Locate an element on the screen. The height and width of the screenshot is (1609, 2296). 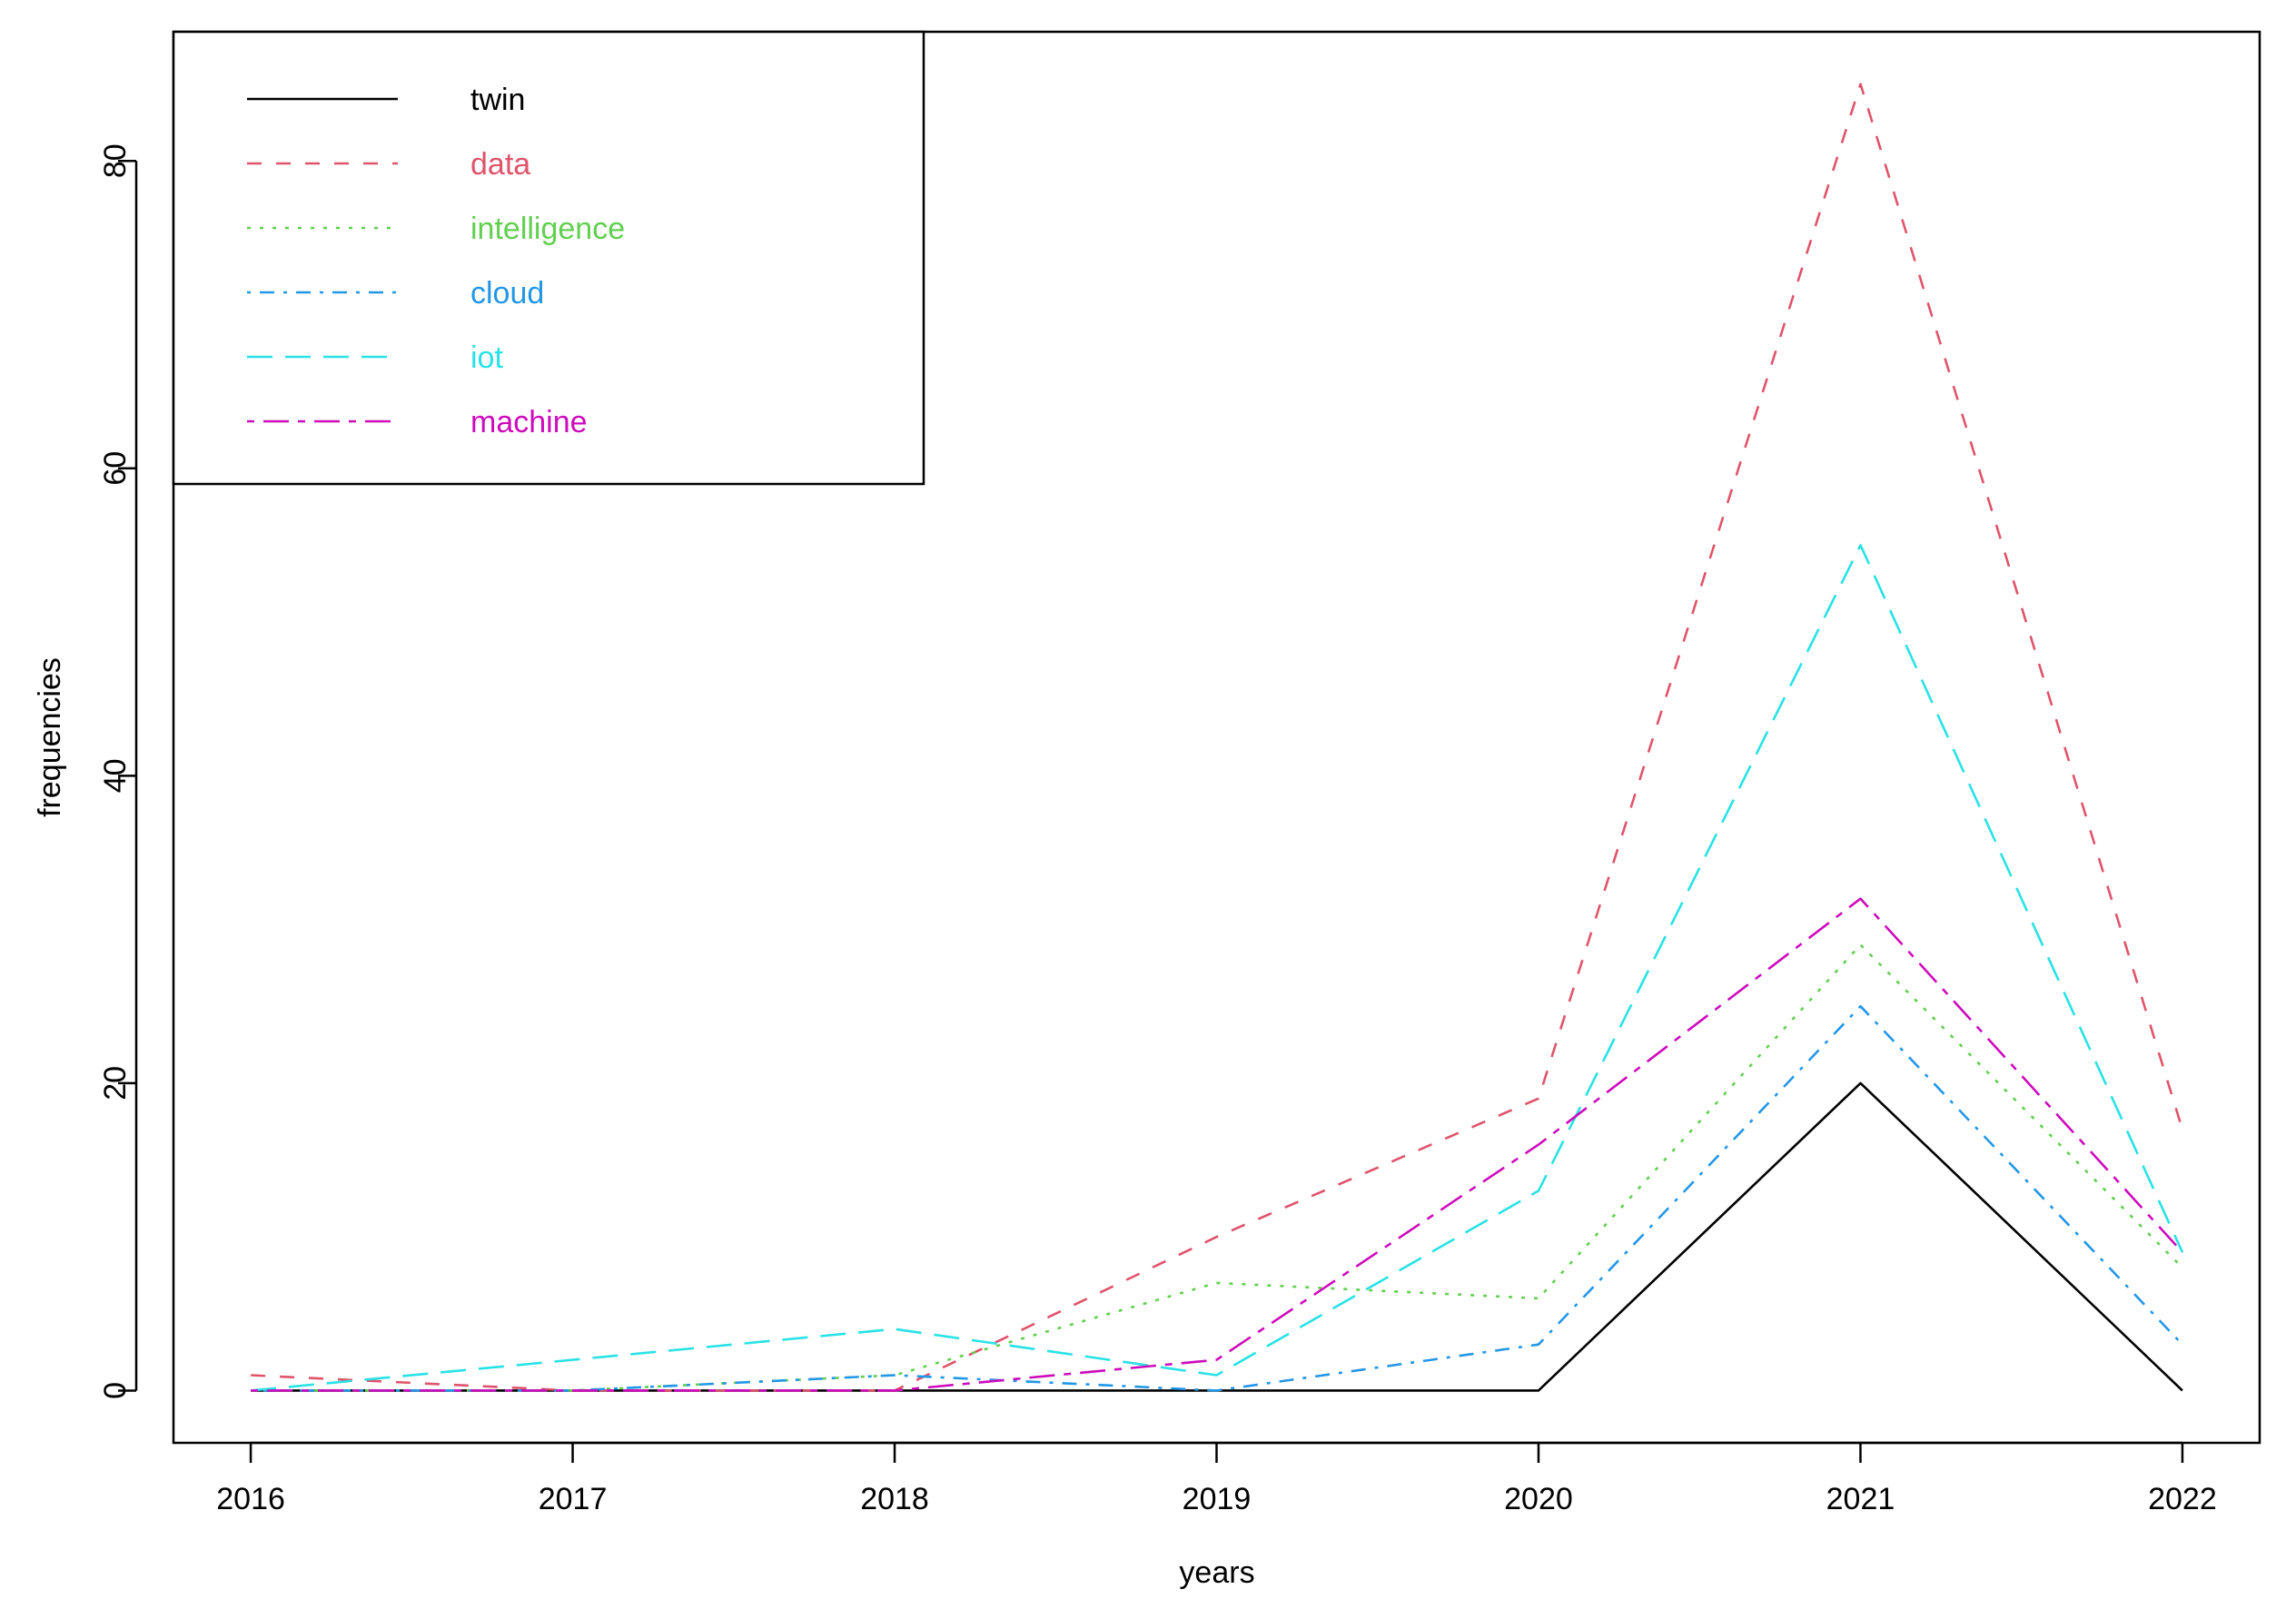
legend-label-data: data is located at coordinates (500, 164).